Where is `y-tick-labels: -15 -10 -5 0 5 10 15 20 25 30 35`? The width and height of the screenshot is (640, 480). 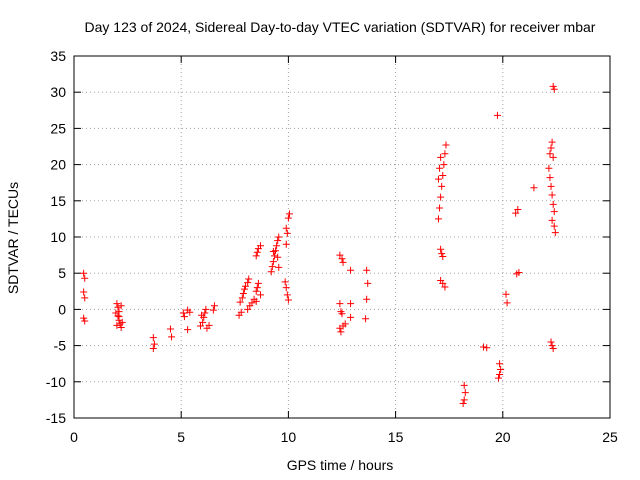 y-tick-labels: -15 -10 -5 0 5 10 15 20 25 30 35 is located at coordinates (56, 237).